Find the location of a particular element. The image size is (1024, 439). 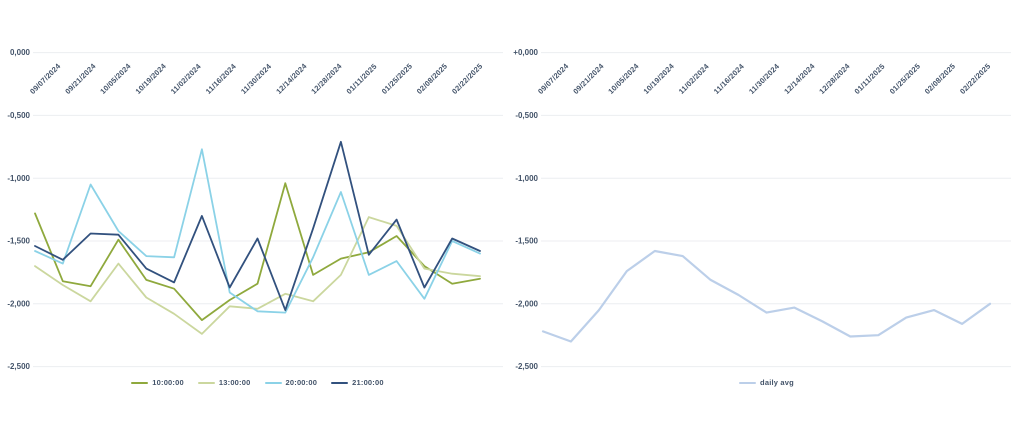

legend-item-13-00-00: 13:00:00 is located at coordinates (224, 382).